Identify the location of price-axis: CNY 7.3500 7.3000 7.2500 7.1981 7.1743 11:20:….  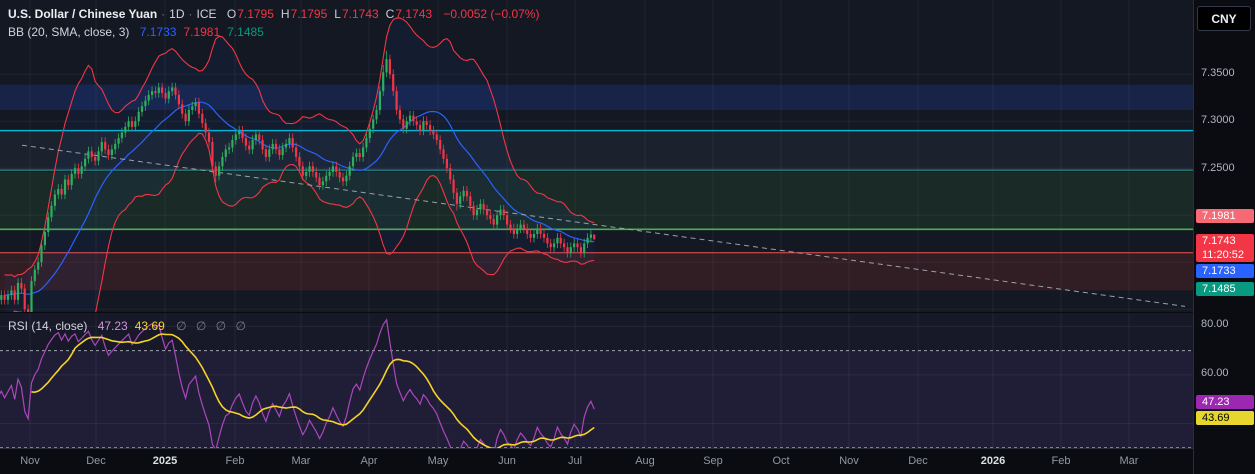
(1224, 237).